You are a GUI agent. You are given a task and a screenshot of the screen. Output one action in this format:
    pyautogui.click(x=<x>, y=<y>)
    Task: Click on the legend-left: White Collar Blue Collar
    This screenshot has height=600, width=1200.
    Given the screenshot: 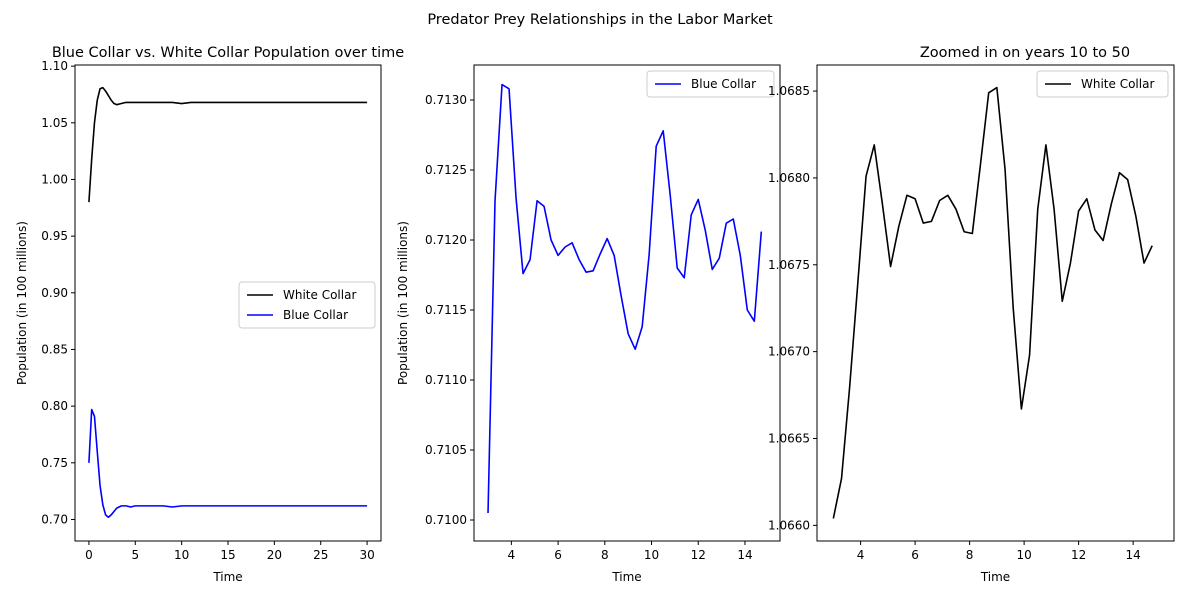 What is the action you would take?
    pyautogui.click(x=307, y=305)
    